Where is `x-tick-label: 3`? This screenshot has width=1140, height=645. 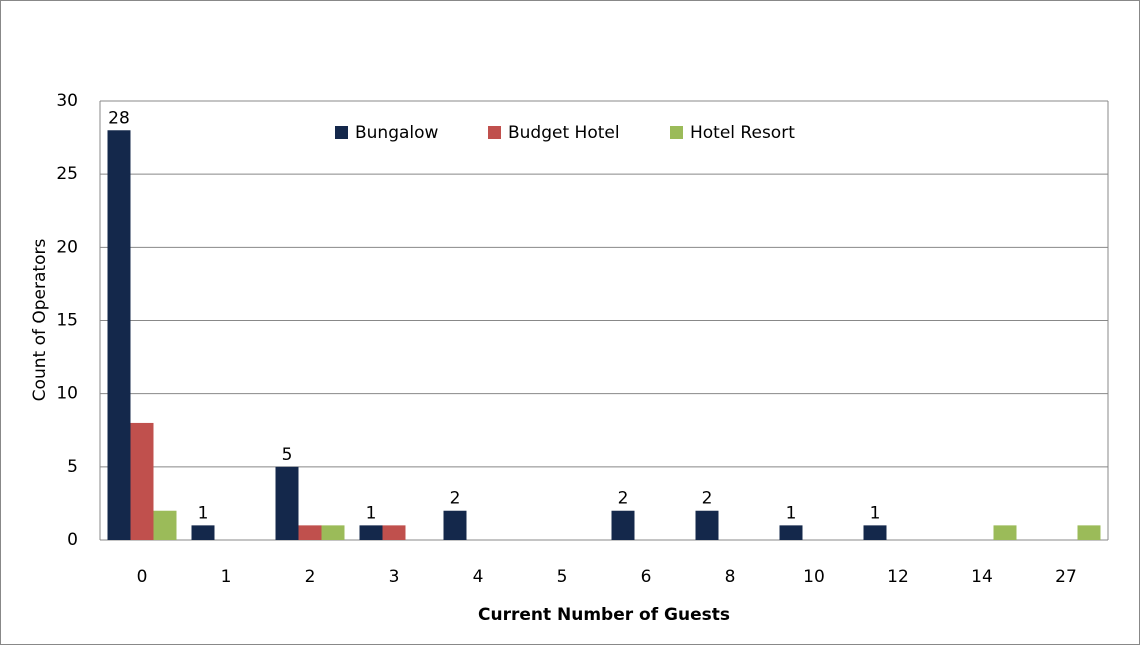
x-tick-label: 3 is located at coordinates (394, 577).